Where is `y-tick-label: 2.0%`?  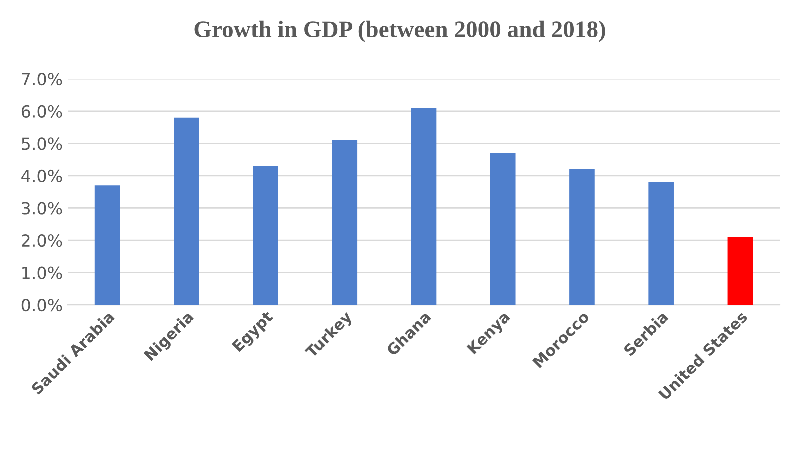 y-tick-label: 2.0% is located at coordinates (42, 241).